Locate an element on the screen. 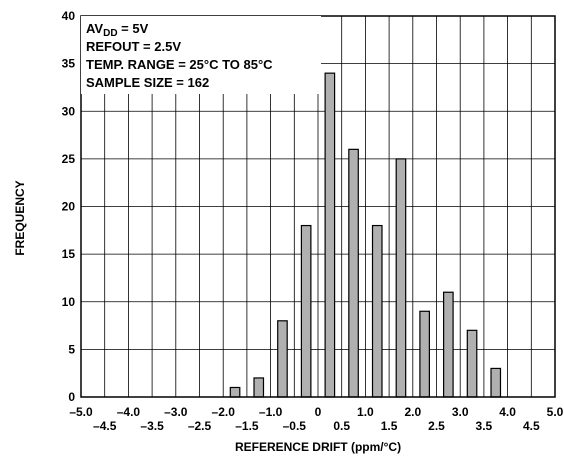  y-tick-label: 35 is located at coordinates (69, 64).